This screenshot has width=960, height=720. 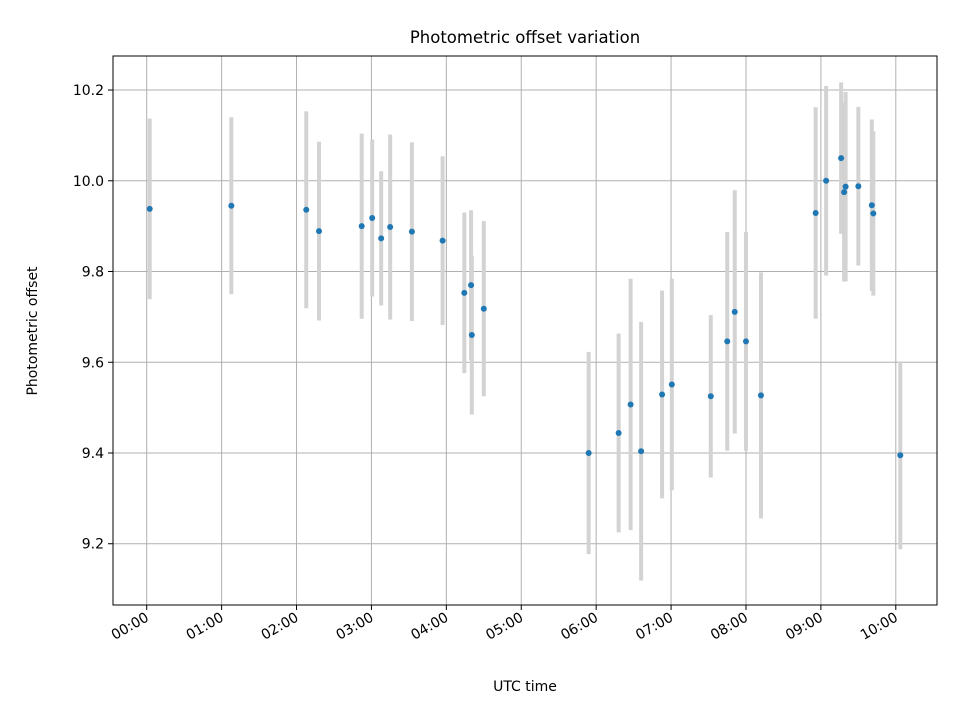 I want to click on y-axis-label: Photometric offset, so click(x=33, y=331).